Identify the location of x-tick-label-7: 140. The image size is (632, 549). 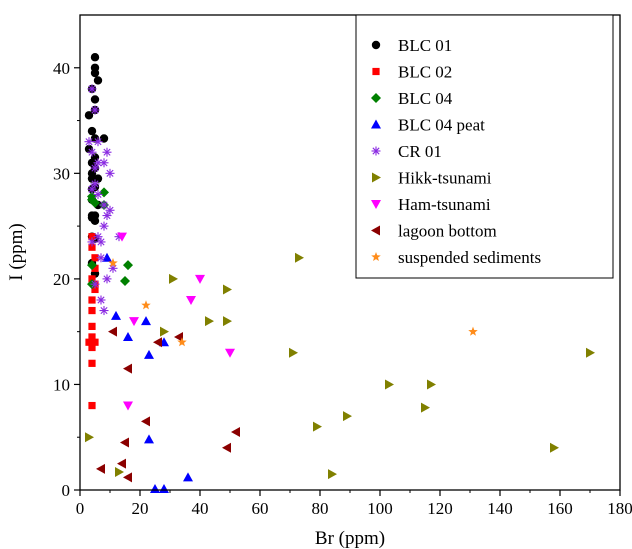
(500, 508).